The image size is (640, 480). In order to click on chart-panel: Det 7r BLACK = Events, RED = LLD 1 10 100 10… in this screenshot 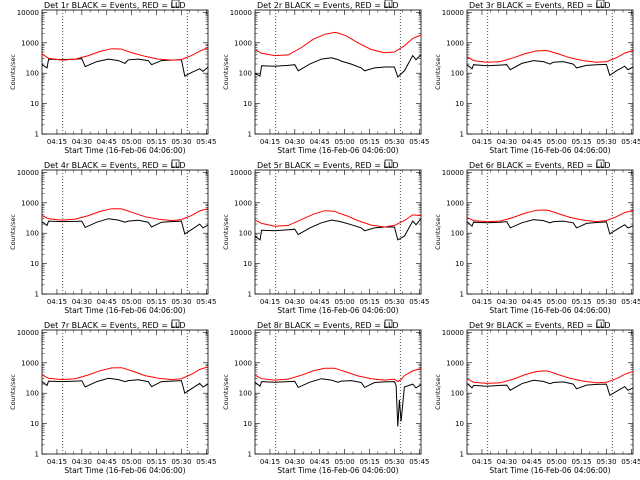, I will do `click(112, 397)`.